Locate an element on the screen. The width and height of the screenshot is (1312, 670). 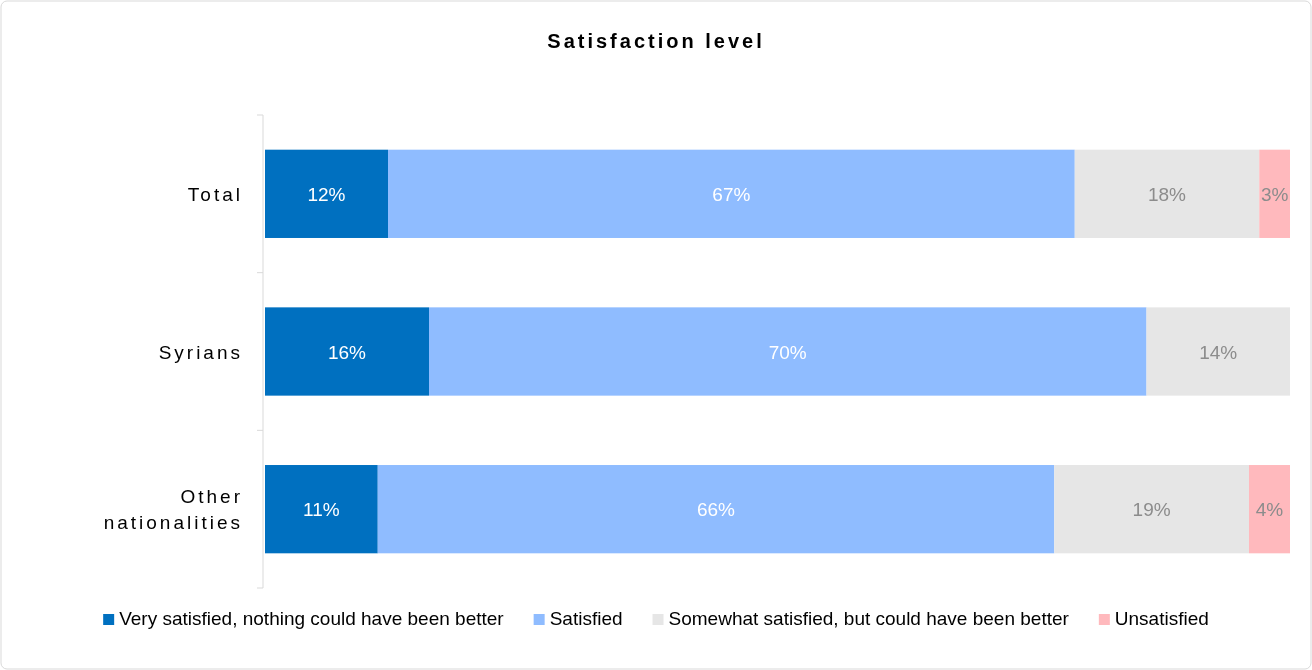
legend-label: Very satisfied, nothing could have been better is located at coordinates (312, 618).